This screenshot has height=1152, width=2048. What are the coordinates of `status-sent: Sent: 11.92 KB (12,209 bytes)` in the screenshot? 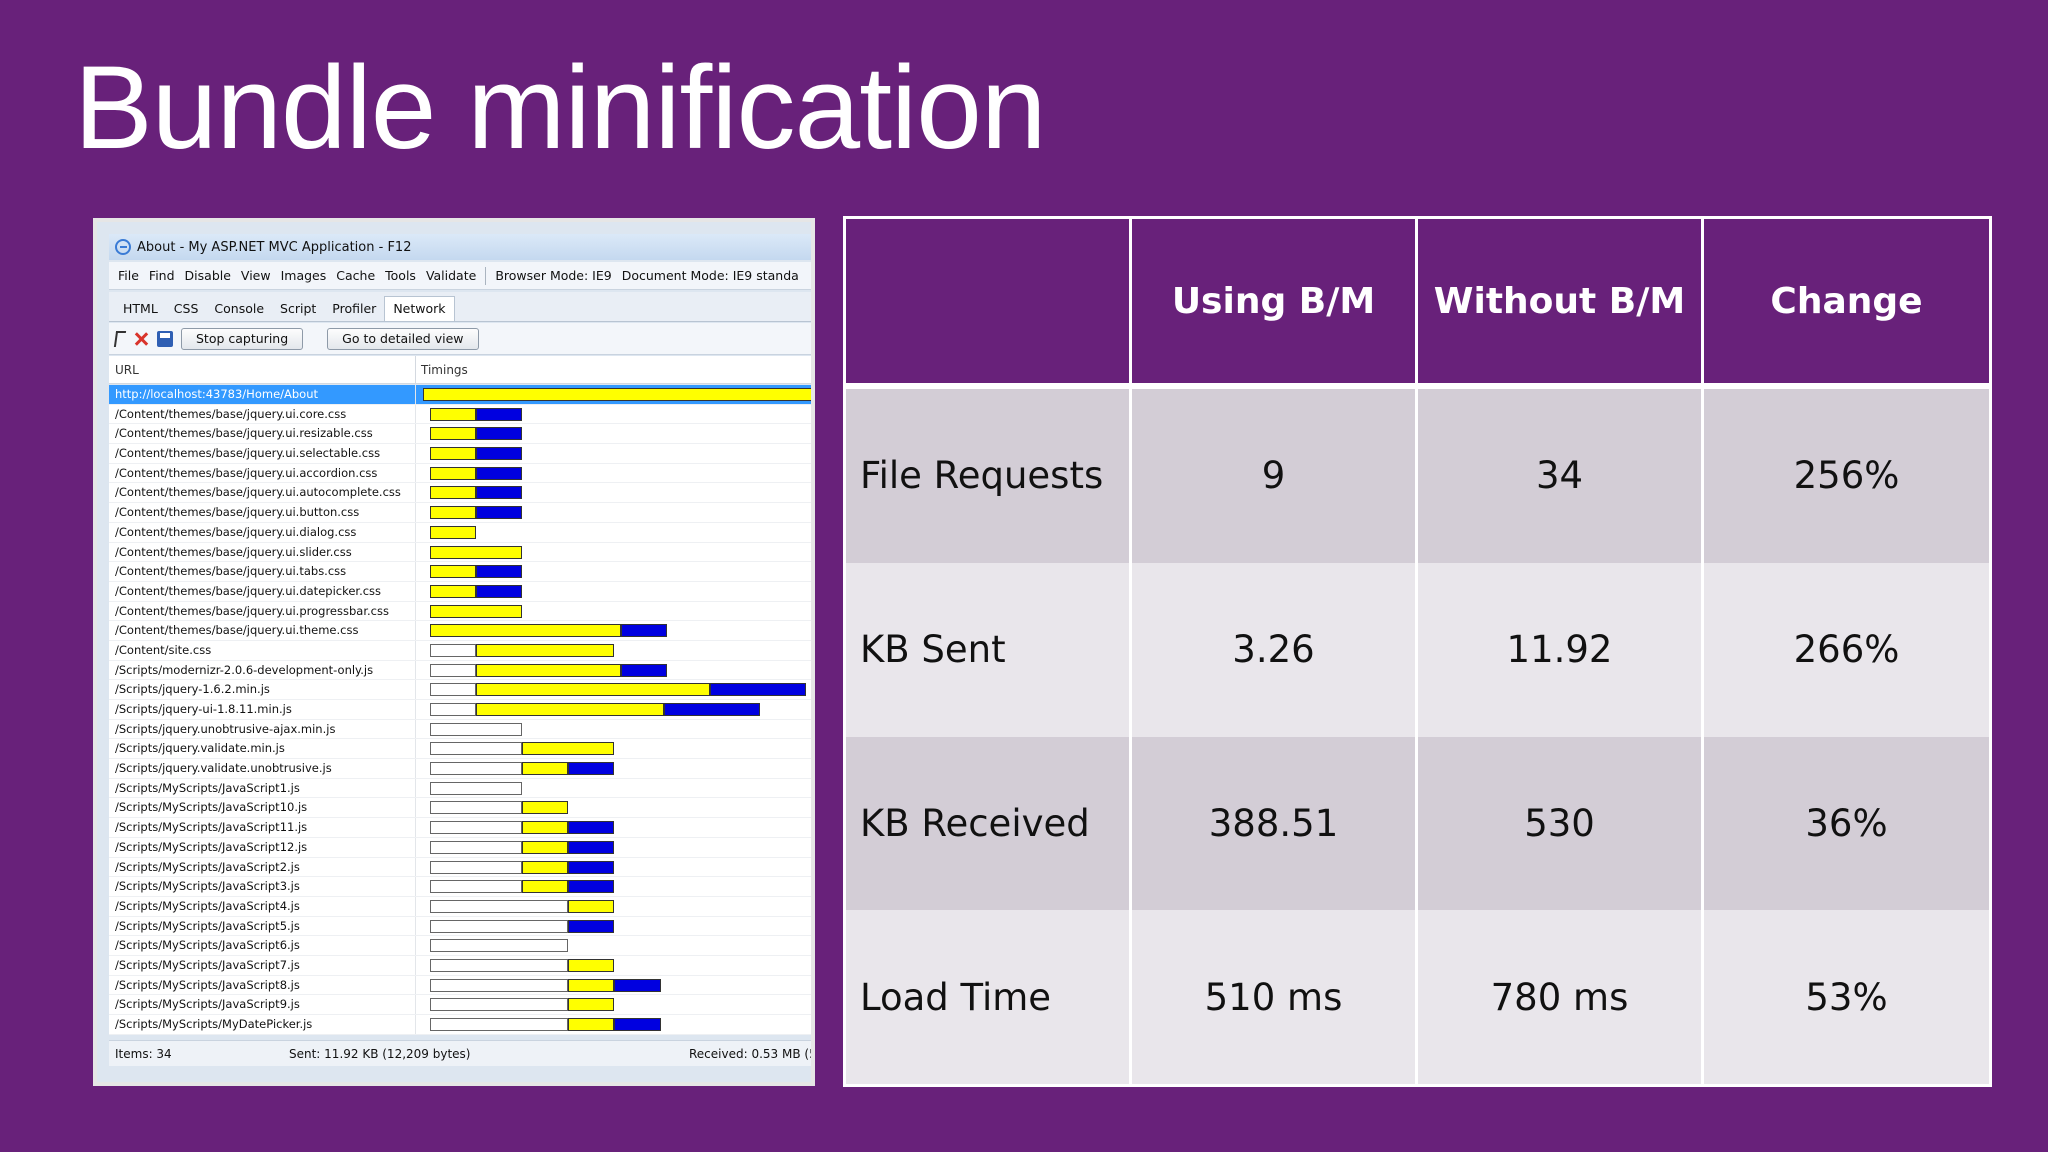 It's located at (380, 1054).